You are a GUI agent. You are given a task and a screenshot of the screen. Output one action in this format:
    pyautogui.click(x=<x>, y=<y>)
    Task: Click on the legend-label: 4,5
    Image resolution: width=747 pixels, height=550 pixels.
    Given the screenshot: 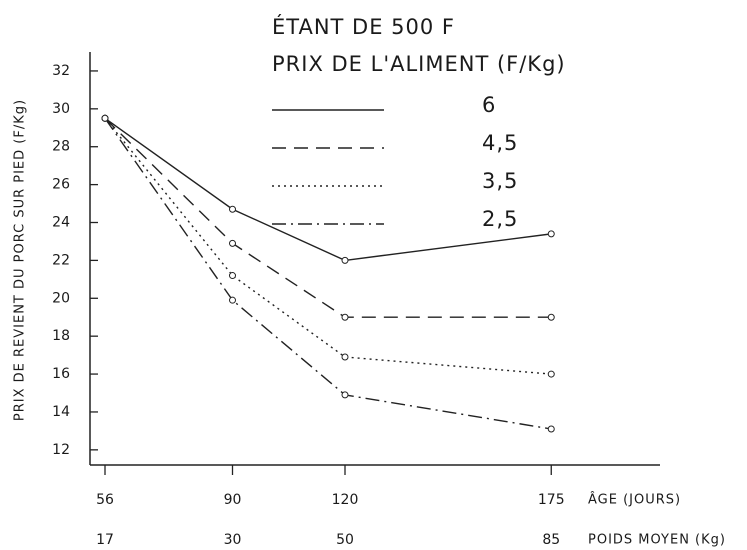 What is the action you would take?
    pyautogui.click(x=500, y=143)
    